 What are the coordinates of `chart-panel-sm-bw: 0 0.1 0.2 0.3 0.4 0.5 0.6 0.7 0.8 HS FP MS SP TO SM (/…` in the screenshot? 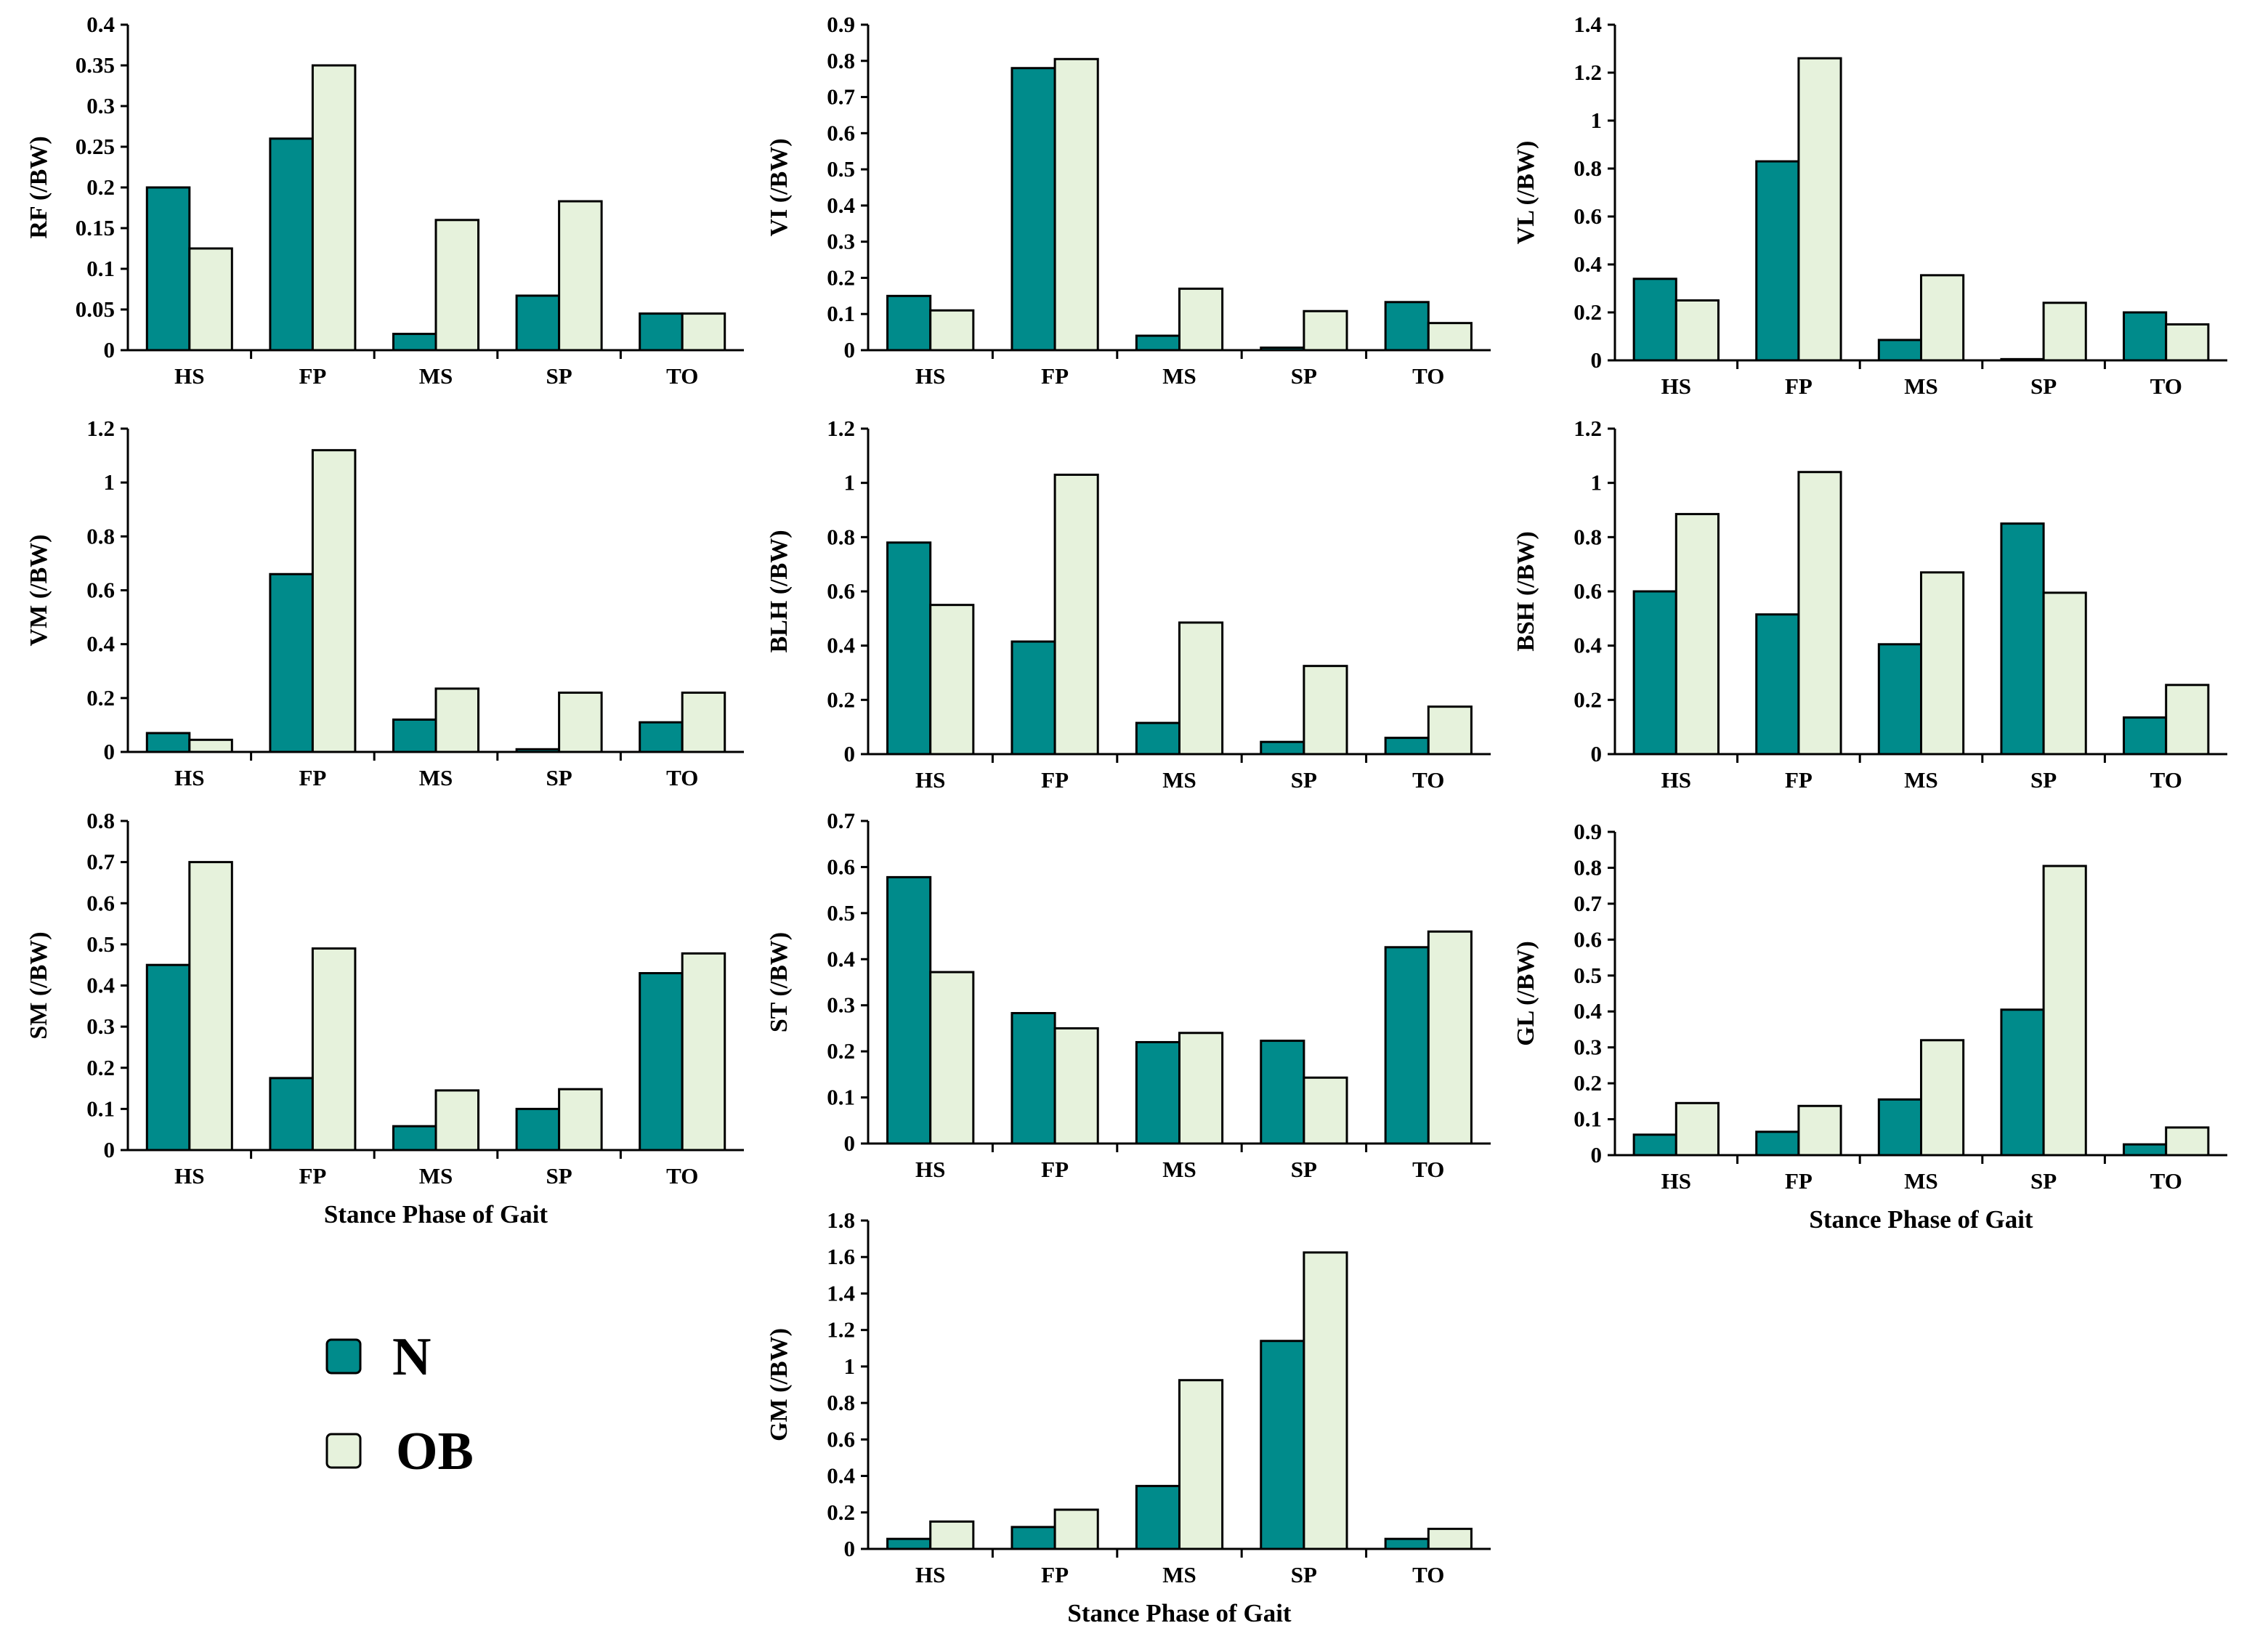 It's located at (384, 1018).